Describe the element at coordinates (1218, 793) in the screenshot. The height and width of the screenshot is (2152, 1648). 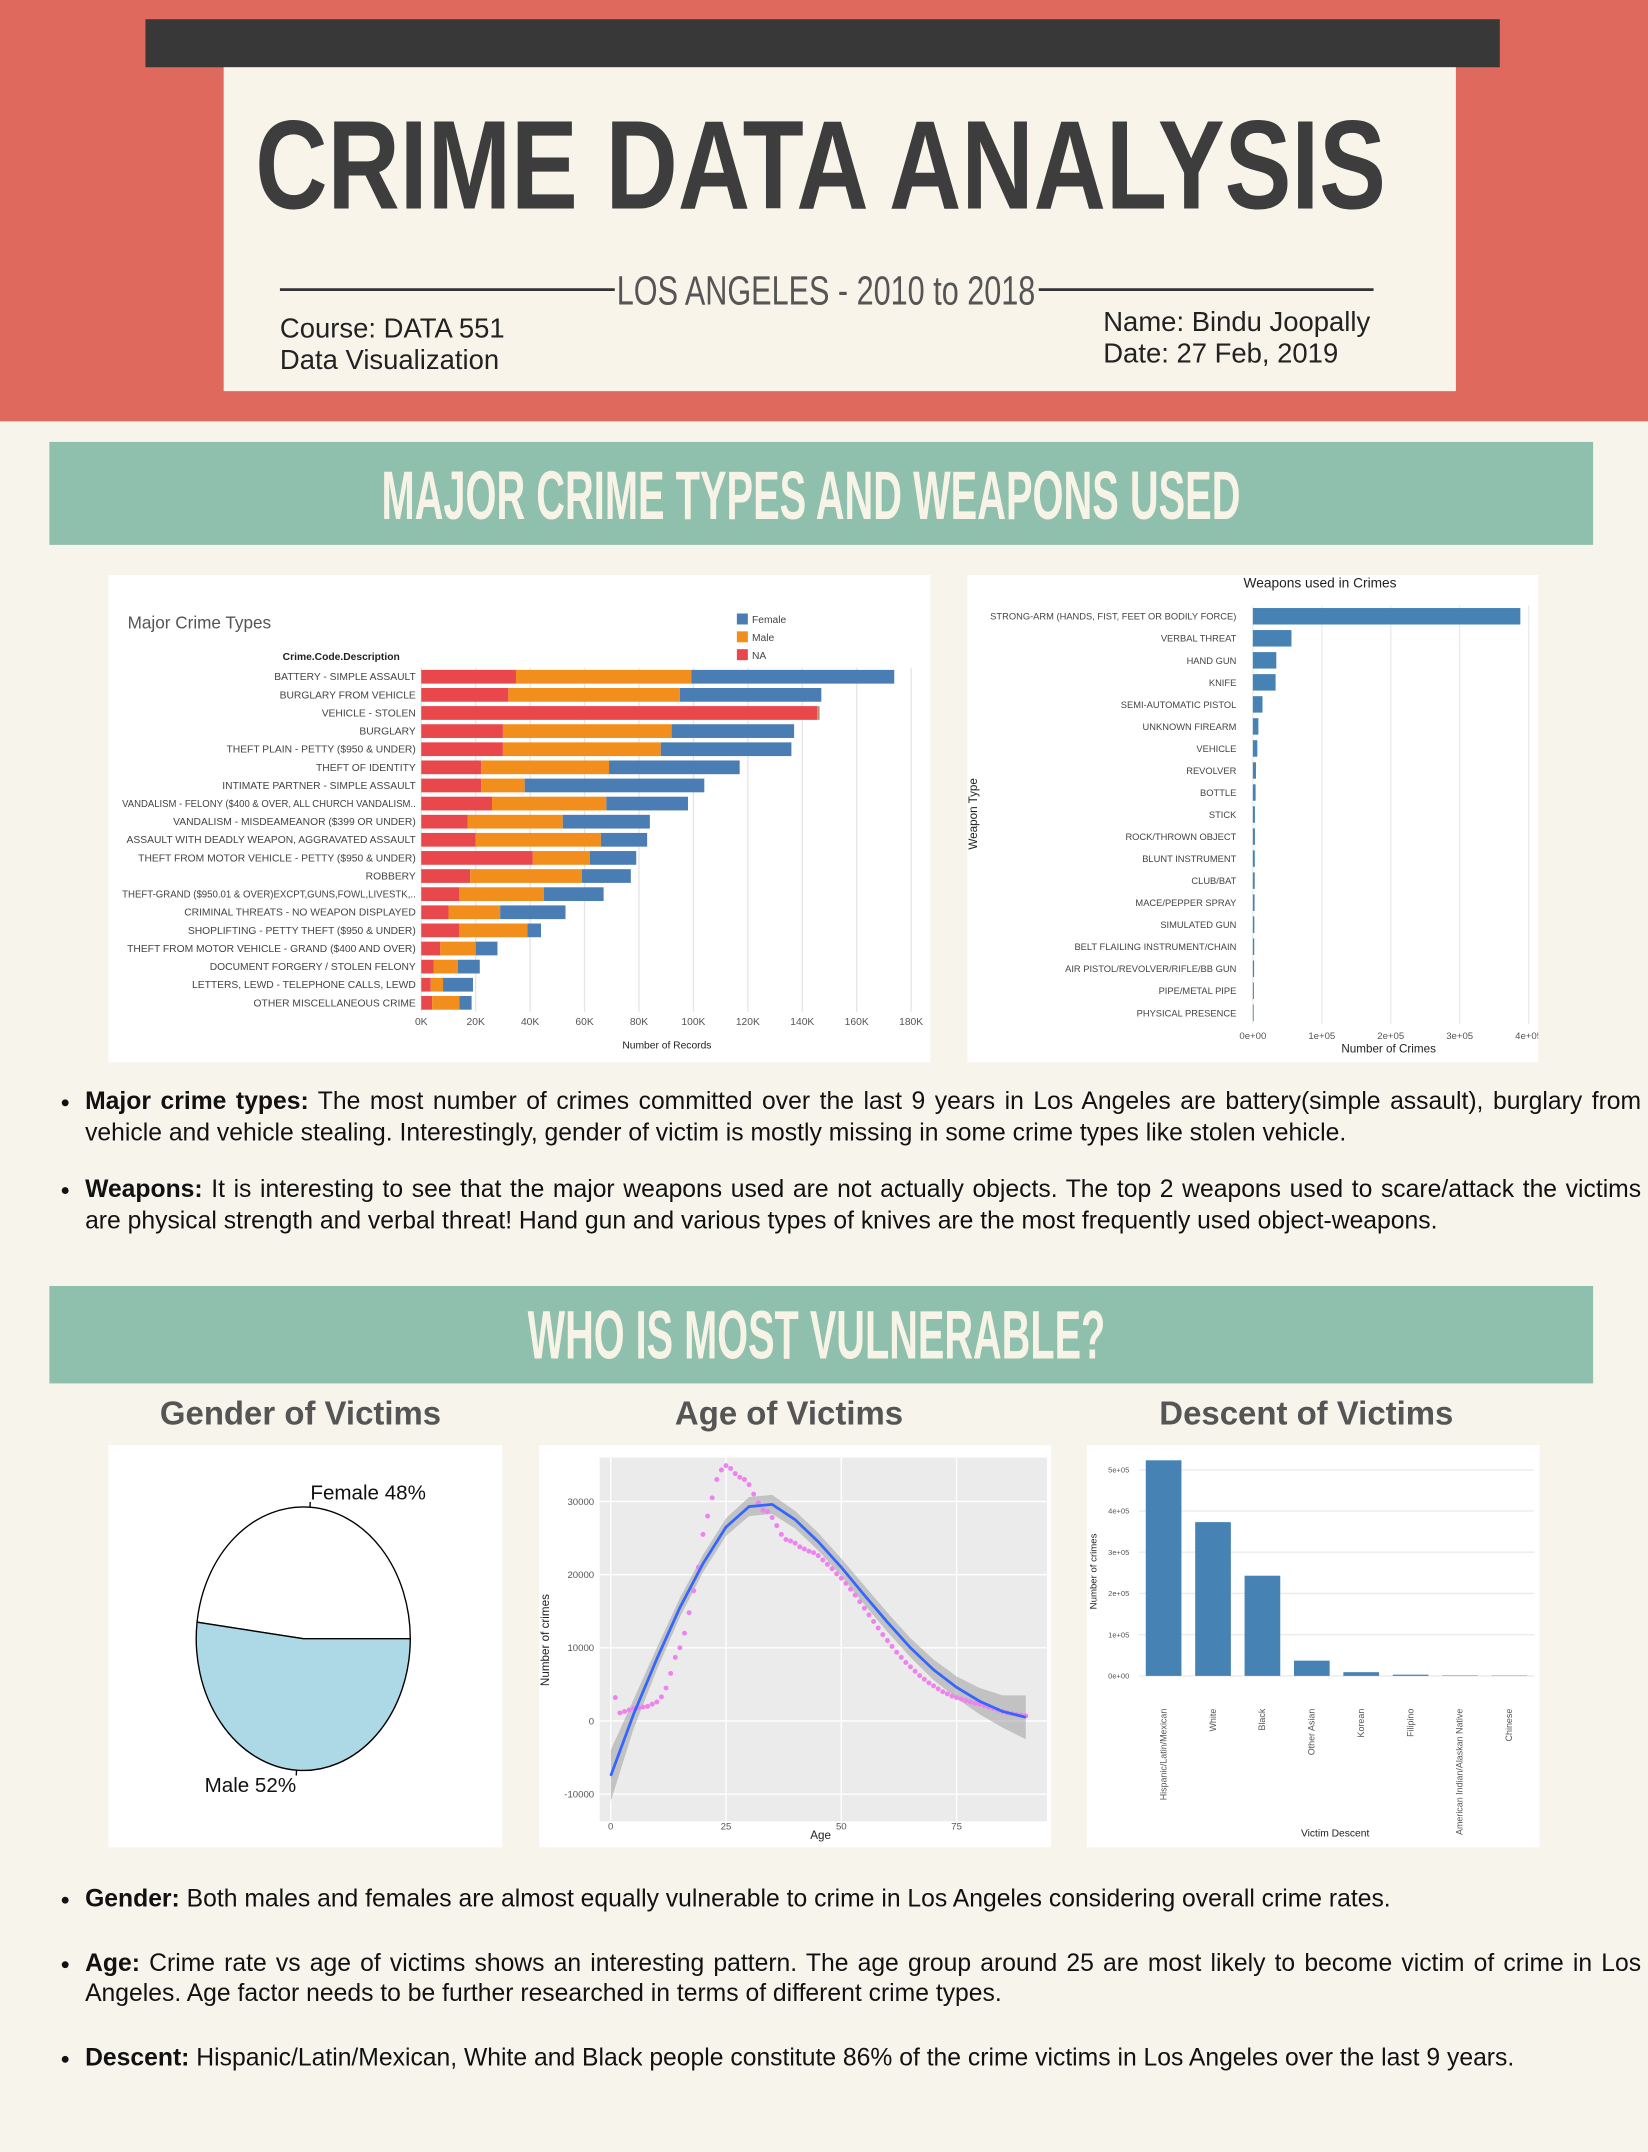
I see `y-tick-label: BOTTLE` at that location.